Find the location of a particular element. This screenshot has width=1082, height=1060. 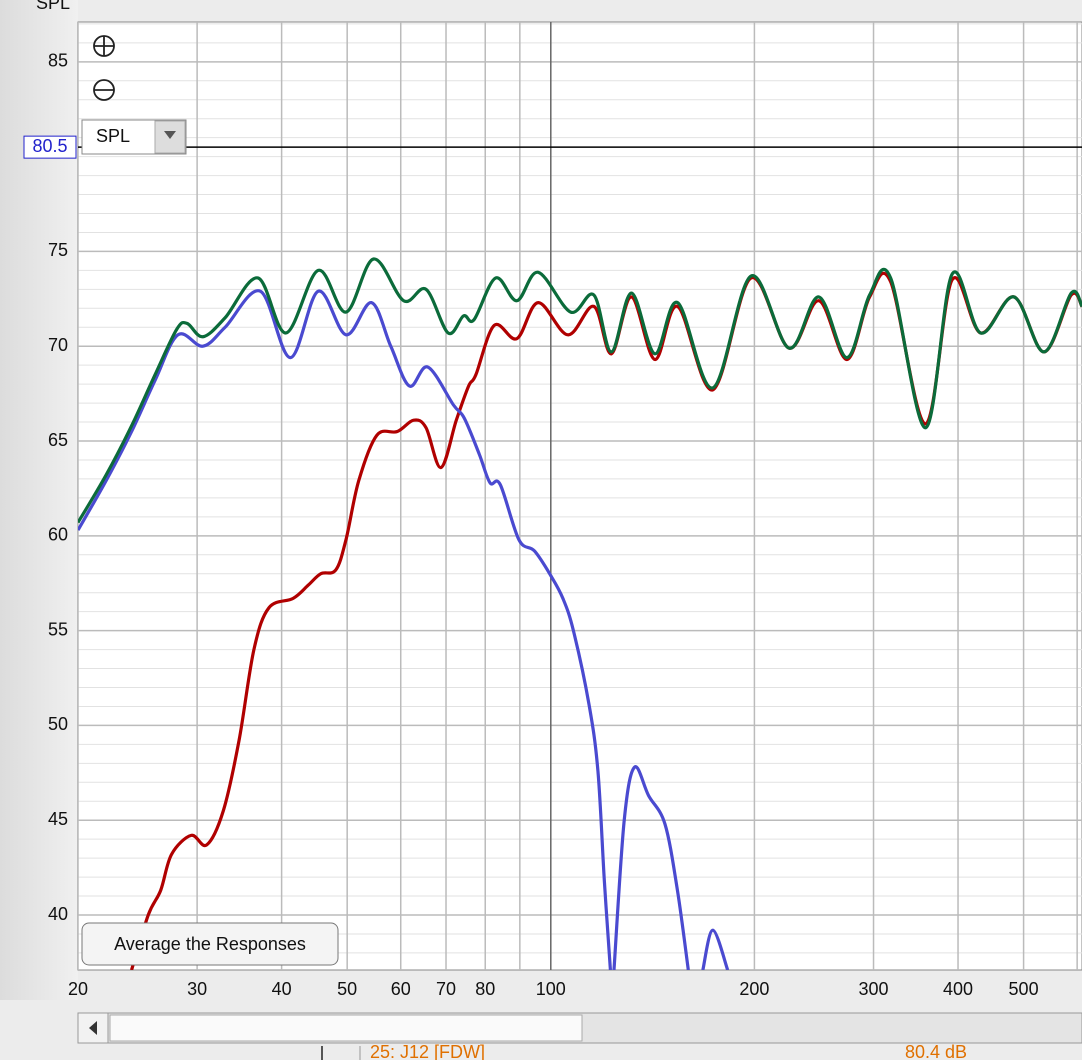

x-tick-label: 30 is located at coordinates (197, 989).